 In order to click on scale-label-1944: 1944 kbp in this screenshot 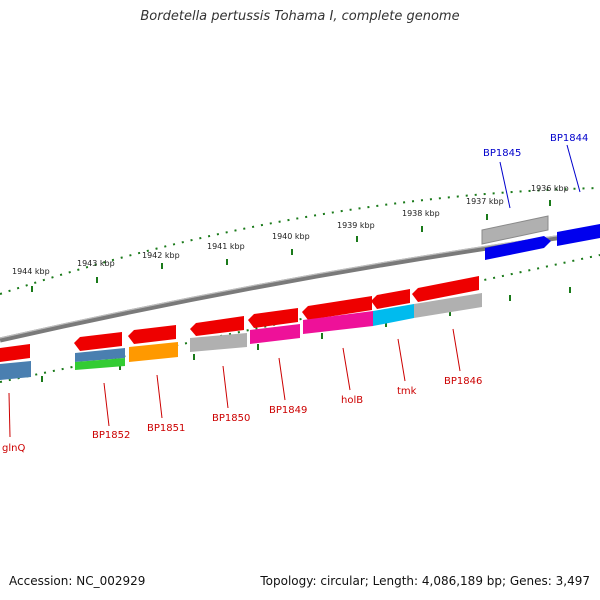, I will do `click(31, 271)`.